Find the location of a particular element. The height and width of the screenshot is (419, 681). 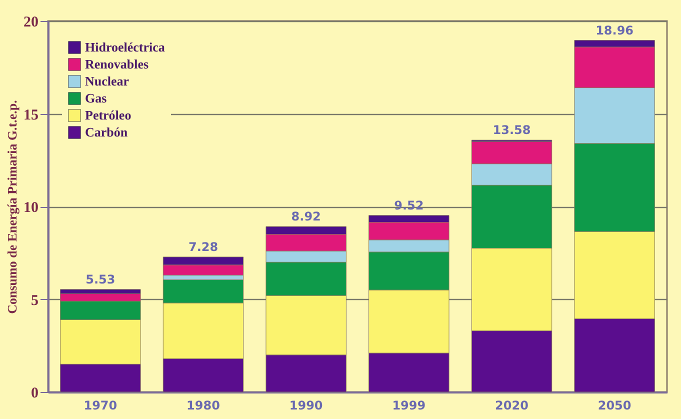

total-label: 8.92 is located at coordinates (306, 217).